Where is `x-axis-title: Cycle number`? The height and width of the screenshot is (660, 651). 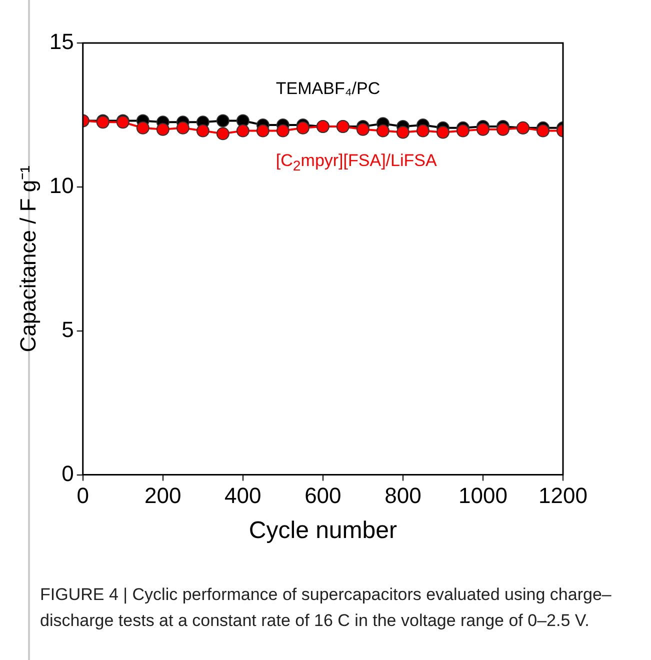
x-axis-title: Cycle number is located at coordinates (322, 530).